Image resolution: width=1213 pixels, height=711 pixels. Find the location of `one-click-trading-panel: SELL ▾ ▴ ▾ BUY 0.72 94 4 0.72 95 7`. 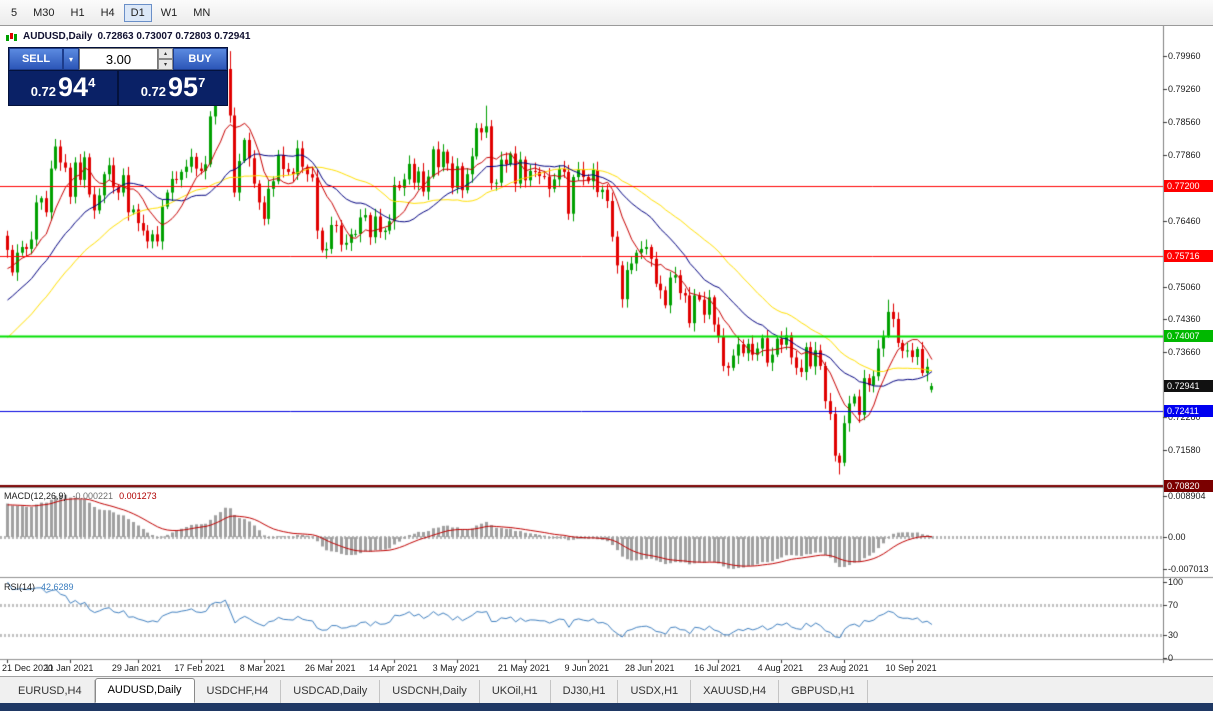

one-click-trading-panel: SELL ▾ ▴ ▾ BUY 0.72 94 4 0.72 95 7 is located at coordinates (118, 76).